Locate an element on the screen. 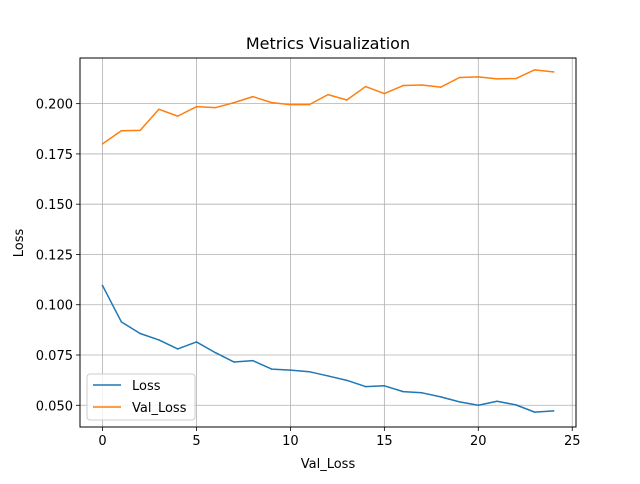  x-axis: 0 5 10 15 20 25 is located at coordinates (339, 438).